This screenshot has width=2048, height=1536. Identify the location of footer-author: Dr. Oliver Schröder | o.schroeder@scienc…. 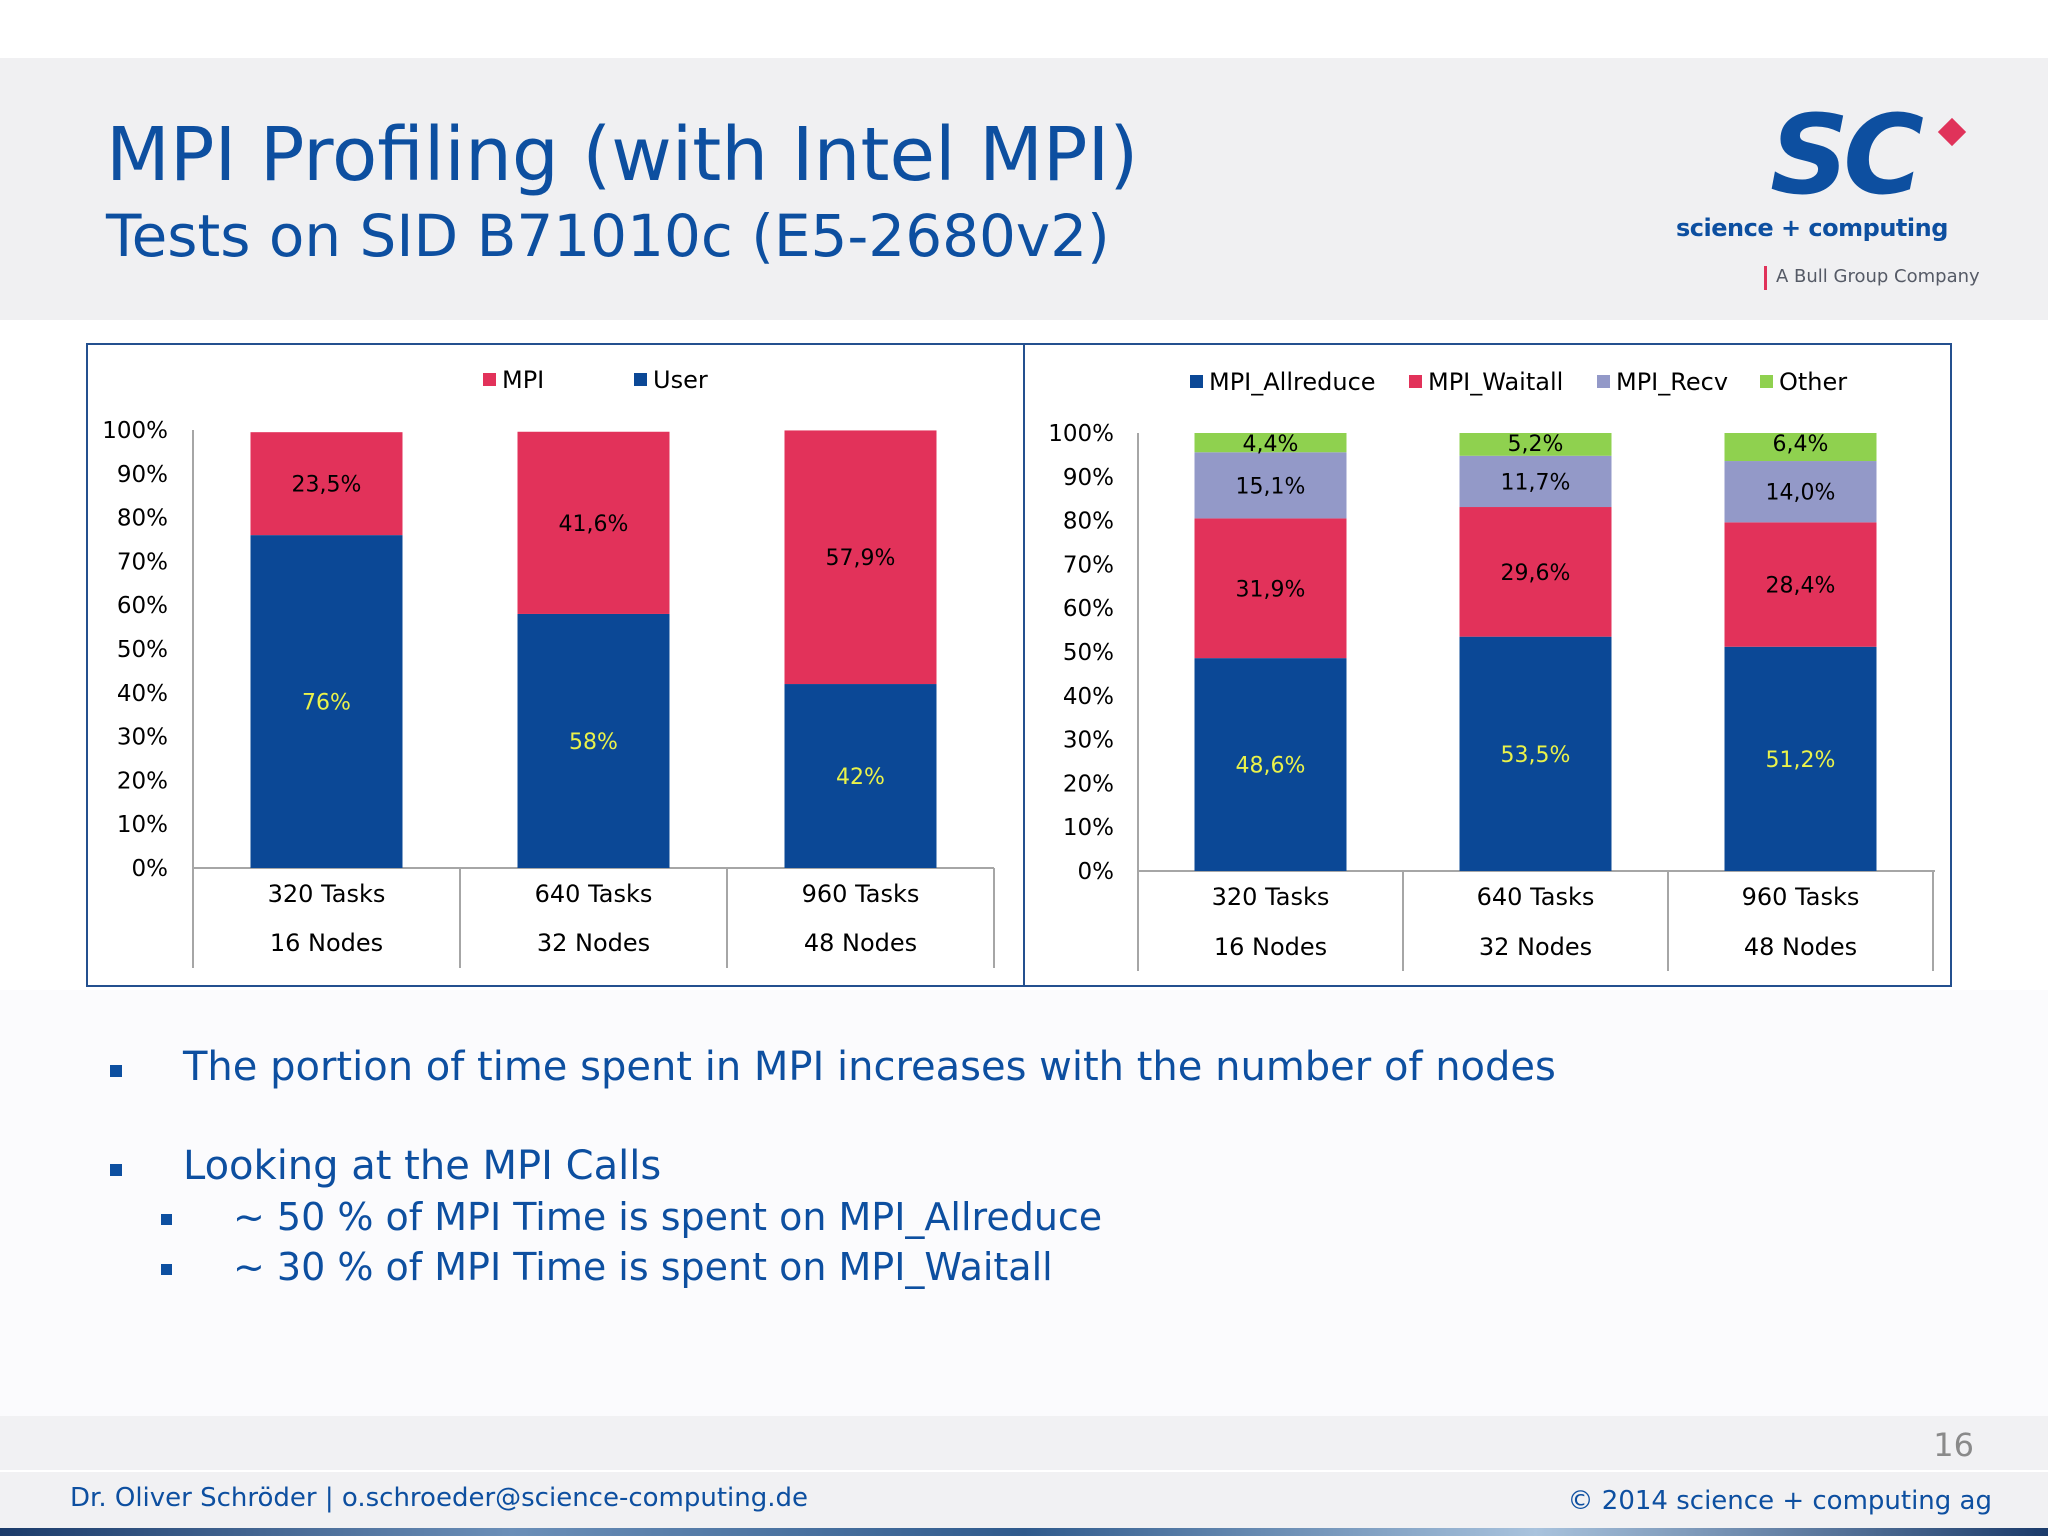
(439, 1498).